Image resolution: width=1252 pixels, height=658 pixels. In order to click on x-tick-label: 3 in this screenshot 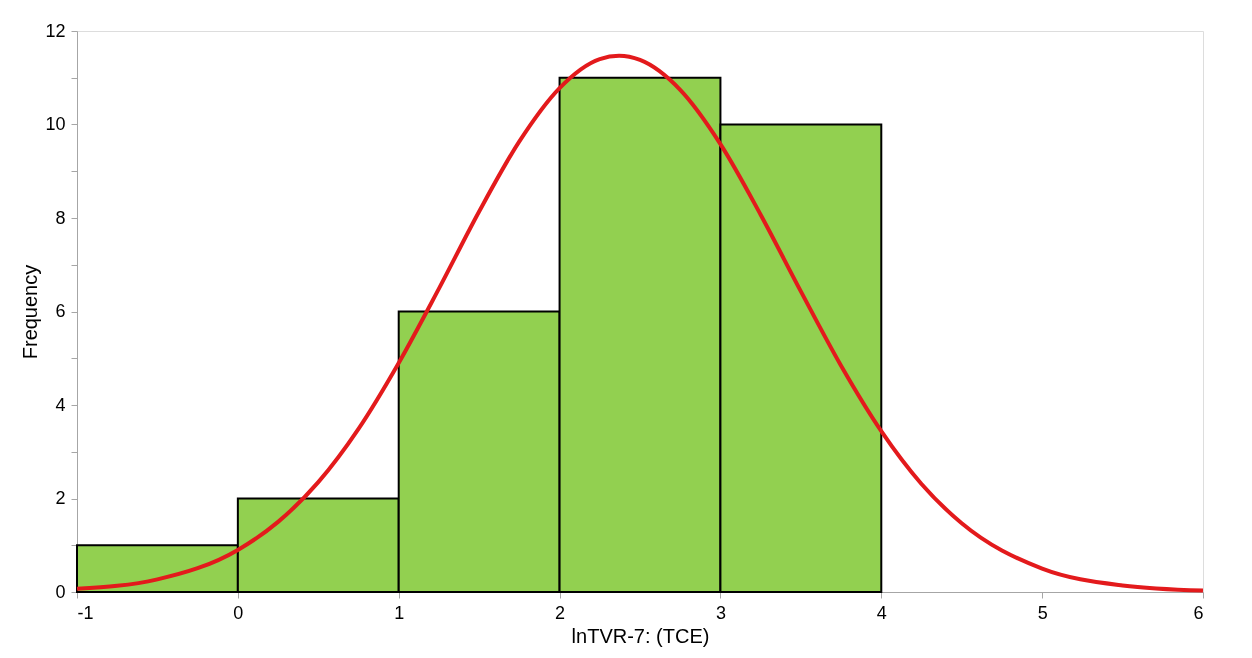, I will do `click(720, 612)`.